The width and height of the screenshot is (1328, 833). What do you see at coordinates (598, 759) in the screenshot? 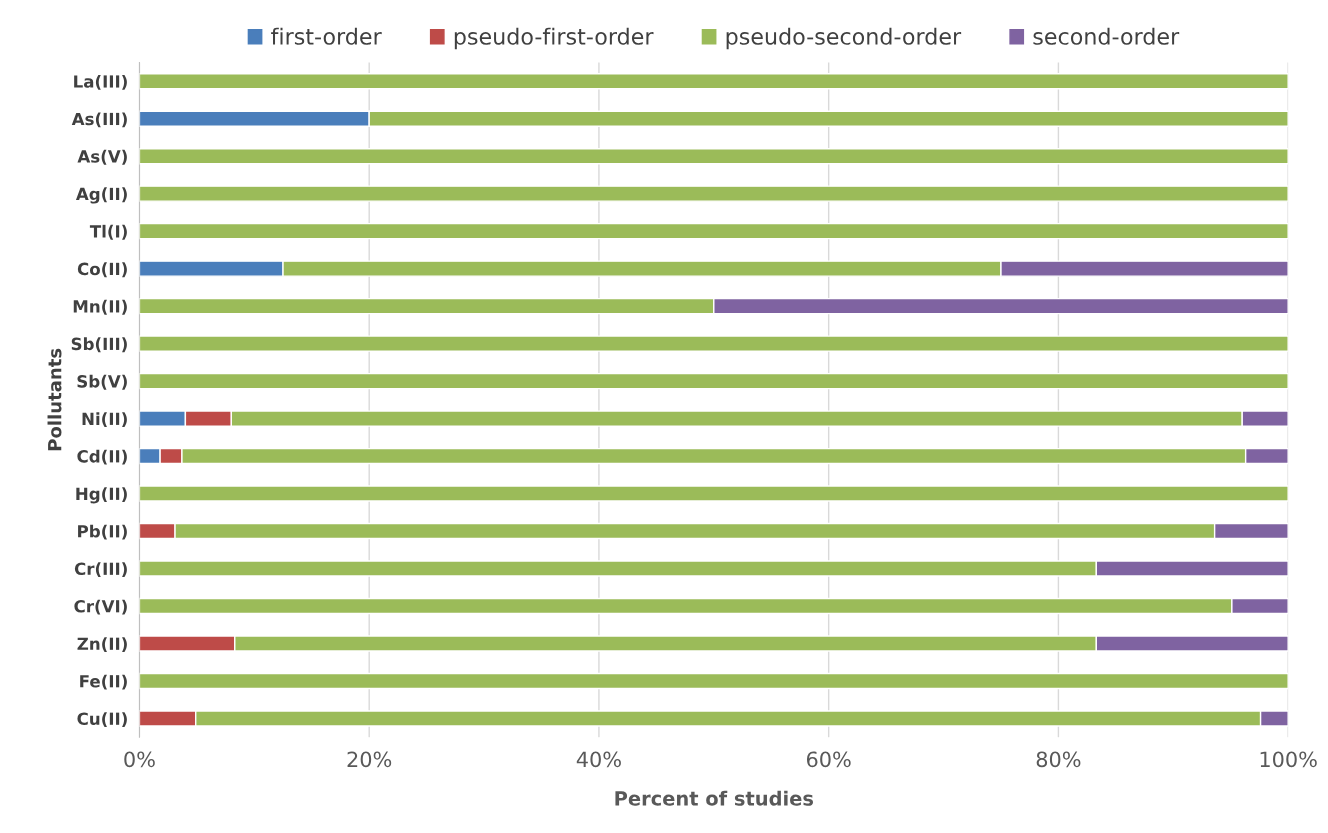
I see `x-tick-label: 40%` at bounding box center [598, 759].